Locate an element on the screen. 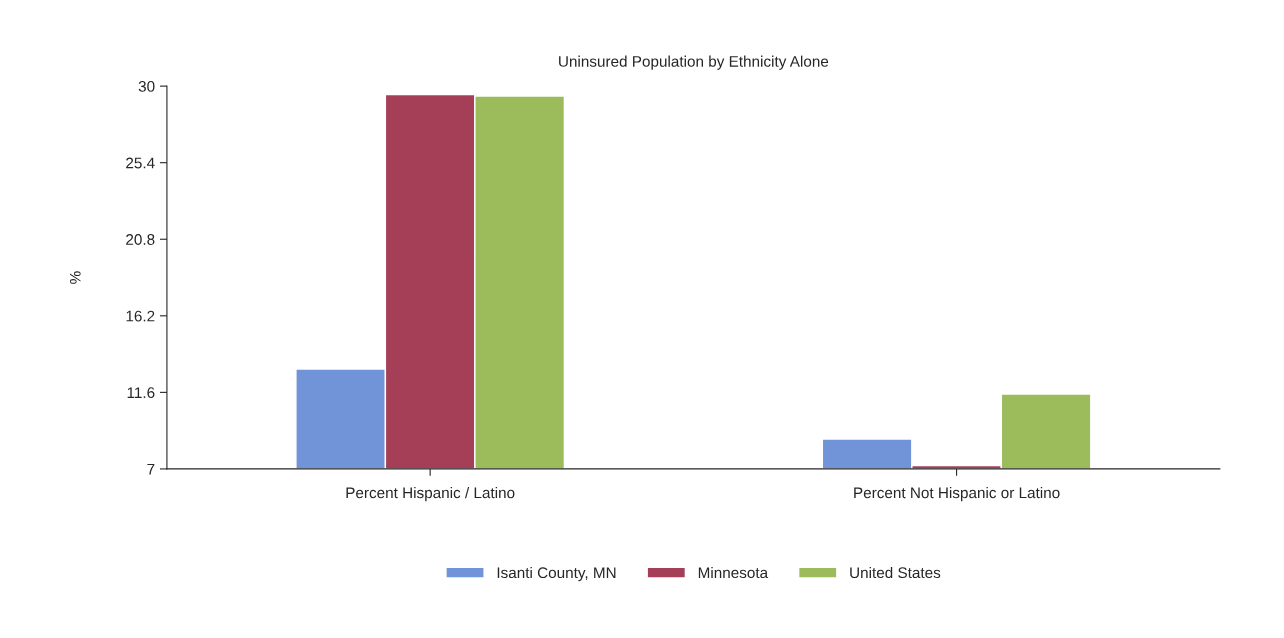  legend-label: Minnesota is located at coordinates (733, 572).